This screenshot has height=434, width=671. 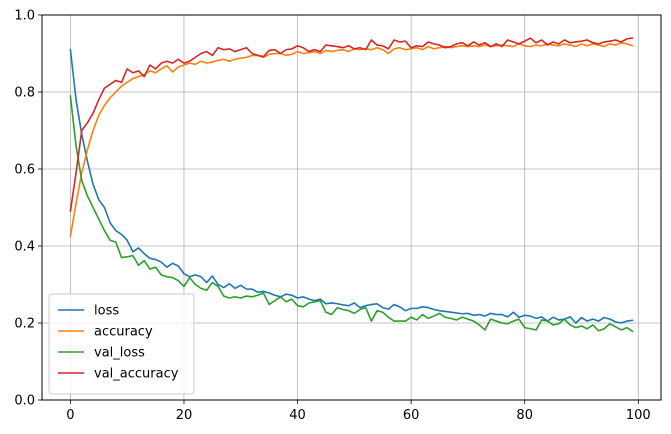 What do you see at coordinates (24, 247) in the screenshot?
I see `y-tick-label: 0.4` at bounding box center [24, 247].